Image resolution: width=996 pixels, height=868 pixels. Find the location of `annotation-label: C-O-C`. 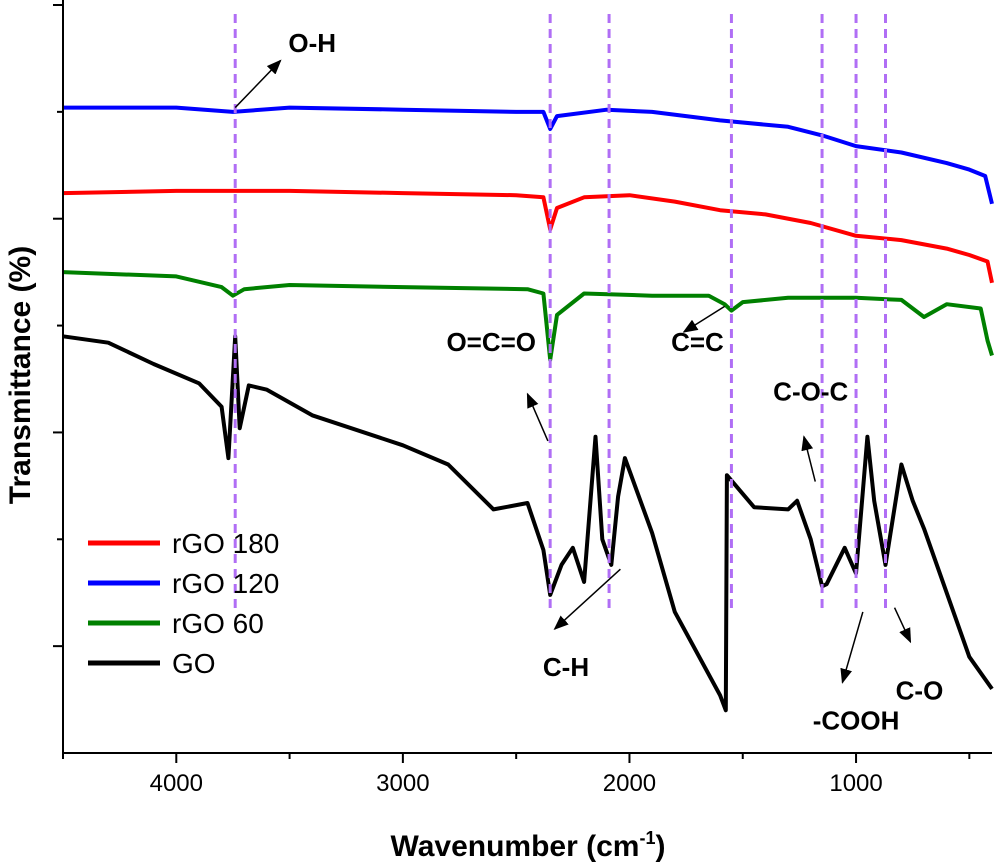

annotation-label: C-O-C is located at coordinates (810, 391).